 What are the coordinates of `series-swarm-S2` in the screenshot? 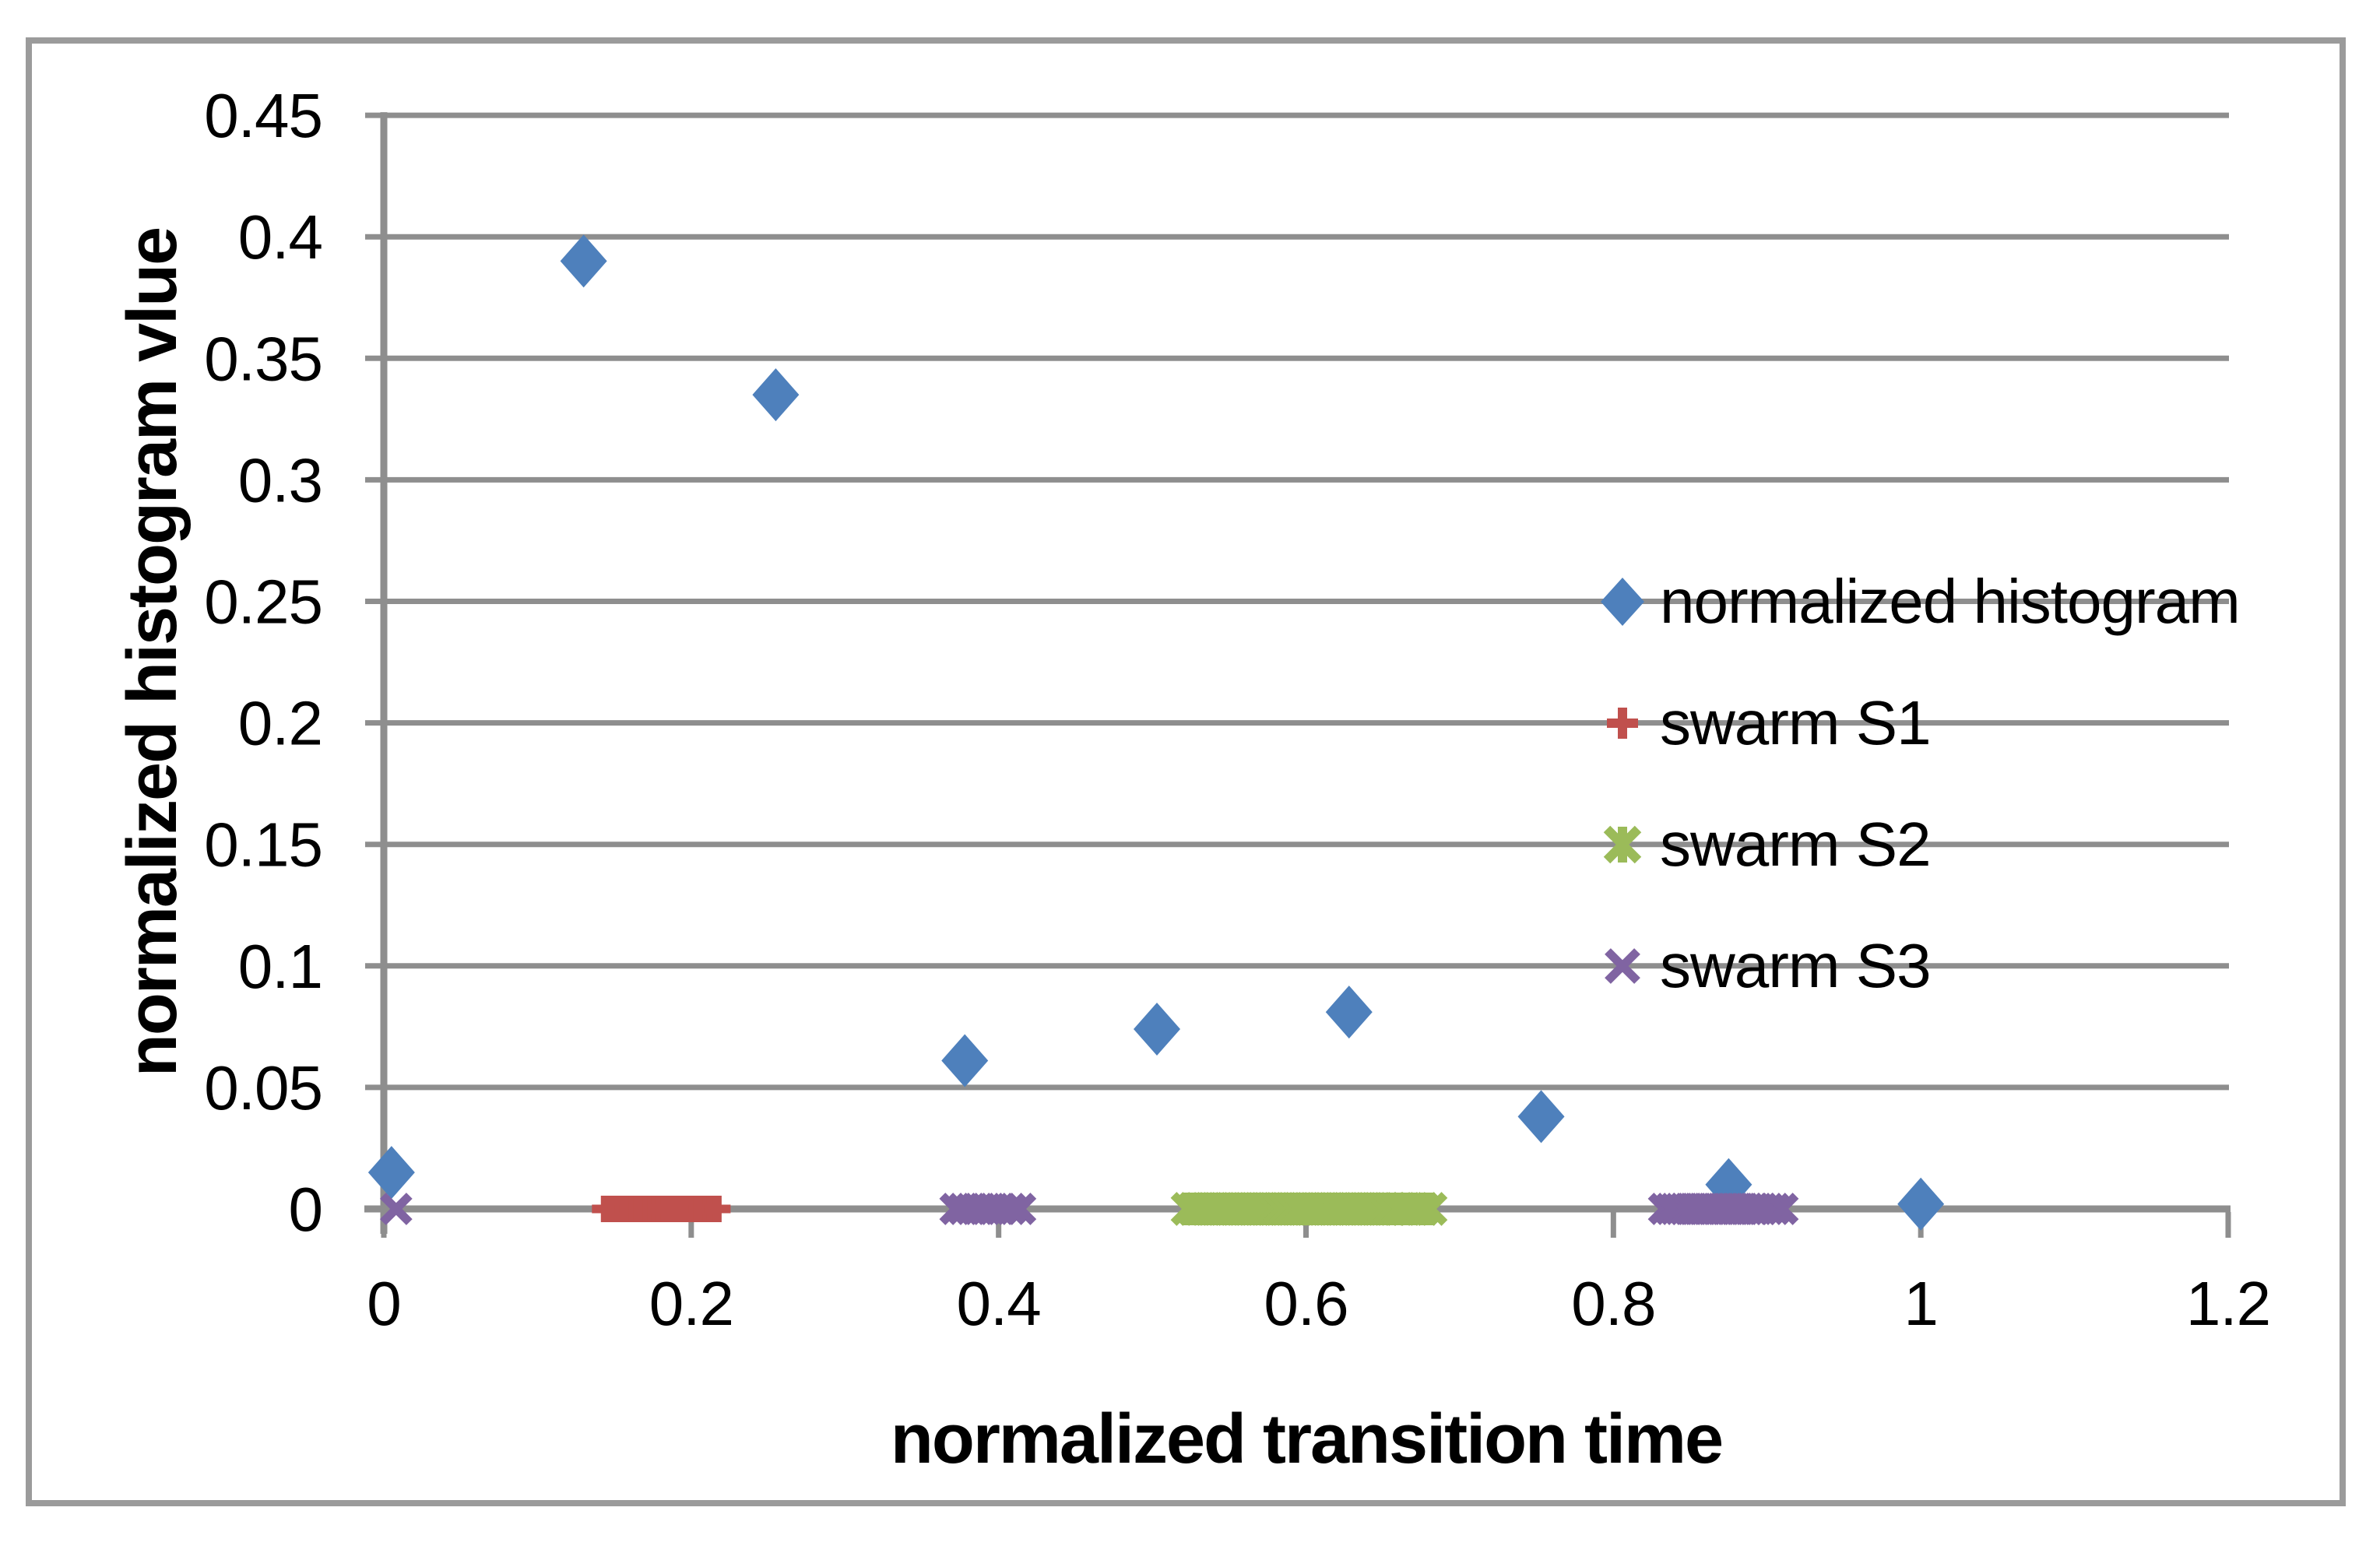 It's located at (1309, 1209).